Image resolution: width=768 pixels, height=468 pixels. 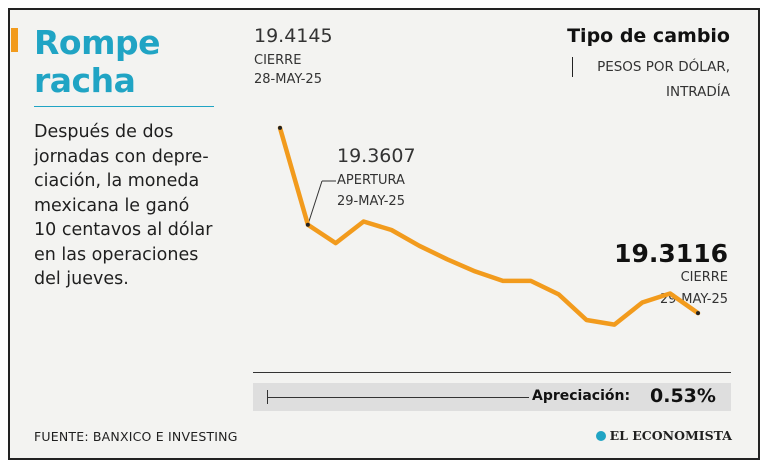 I want to click on start-value-label: 19.4145, so click(x=293, y=36).